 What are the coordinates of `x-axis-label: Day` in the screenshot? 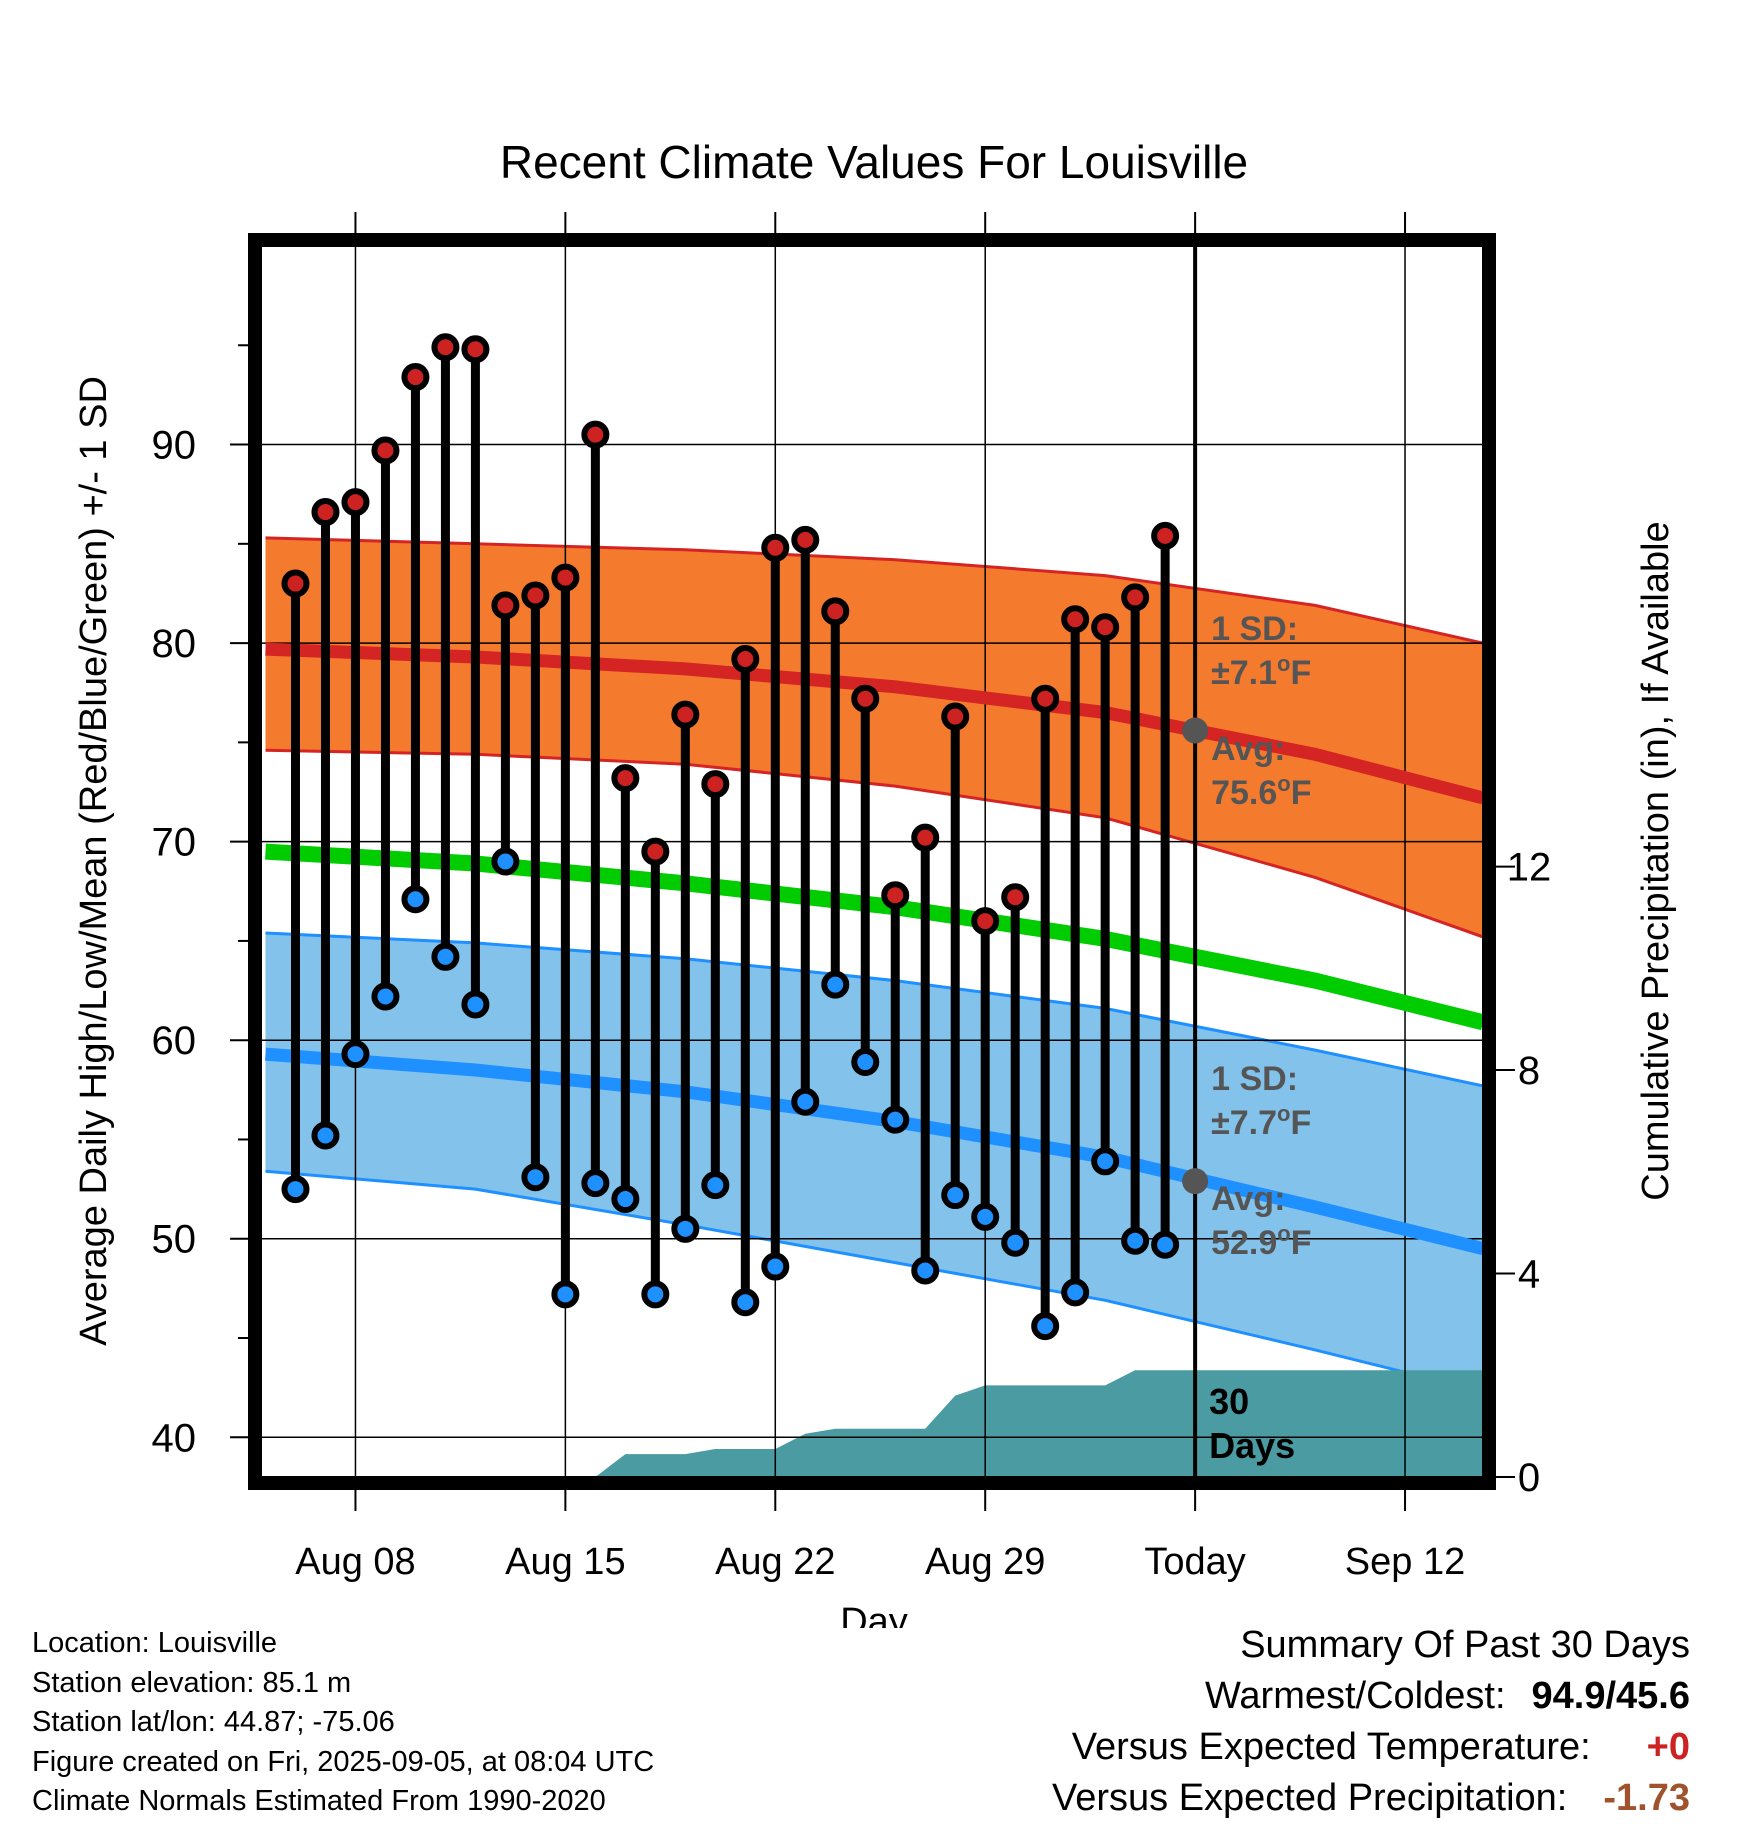 It's located at (874, 1614).